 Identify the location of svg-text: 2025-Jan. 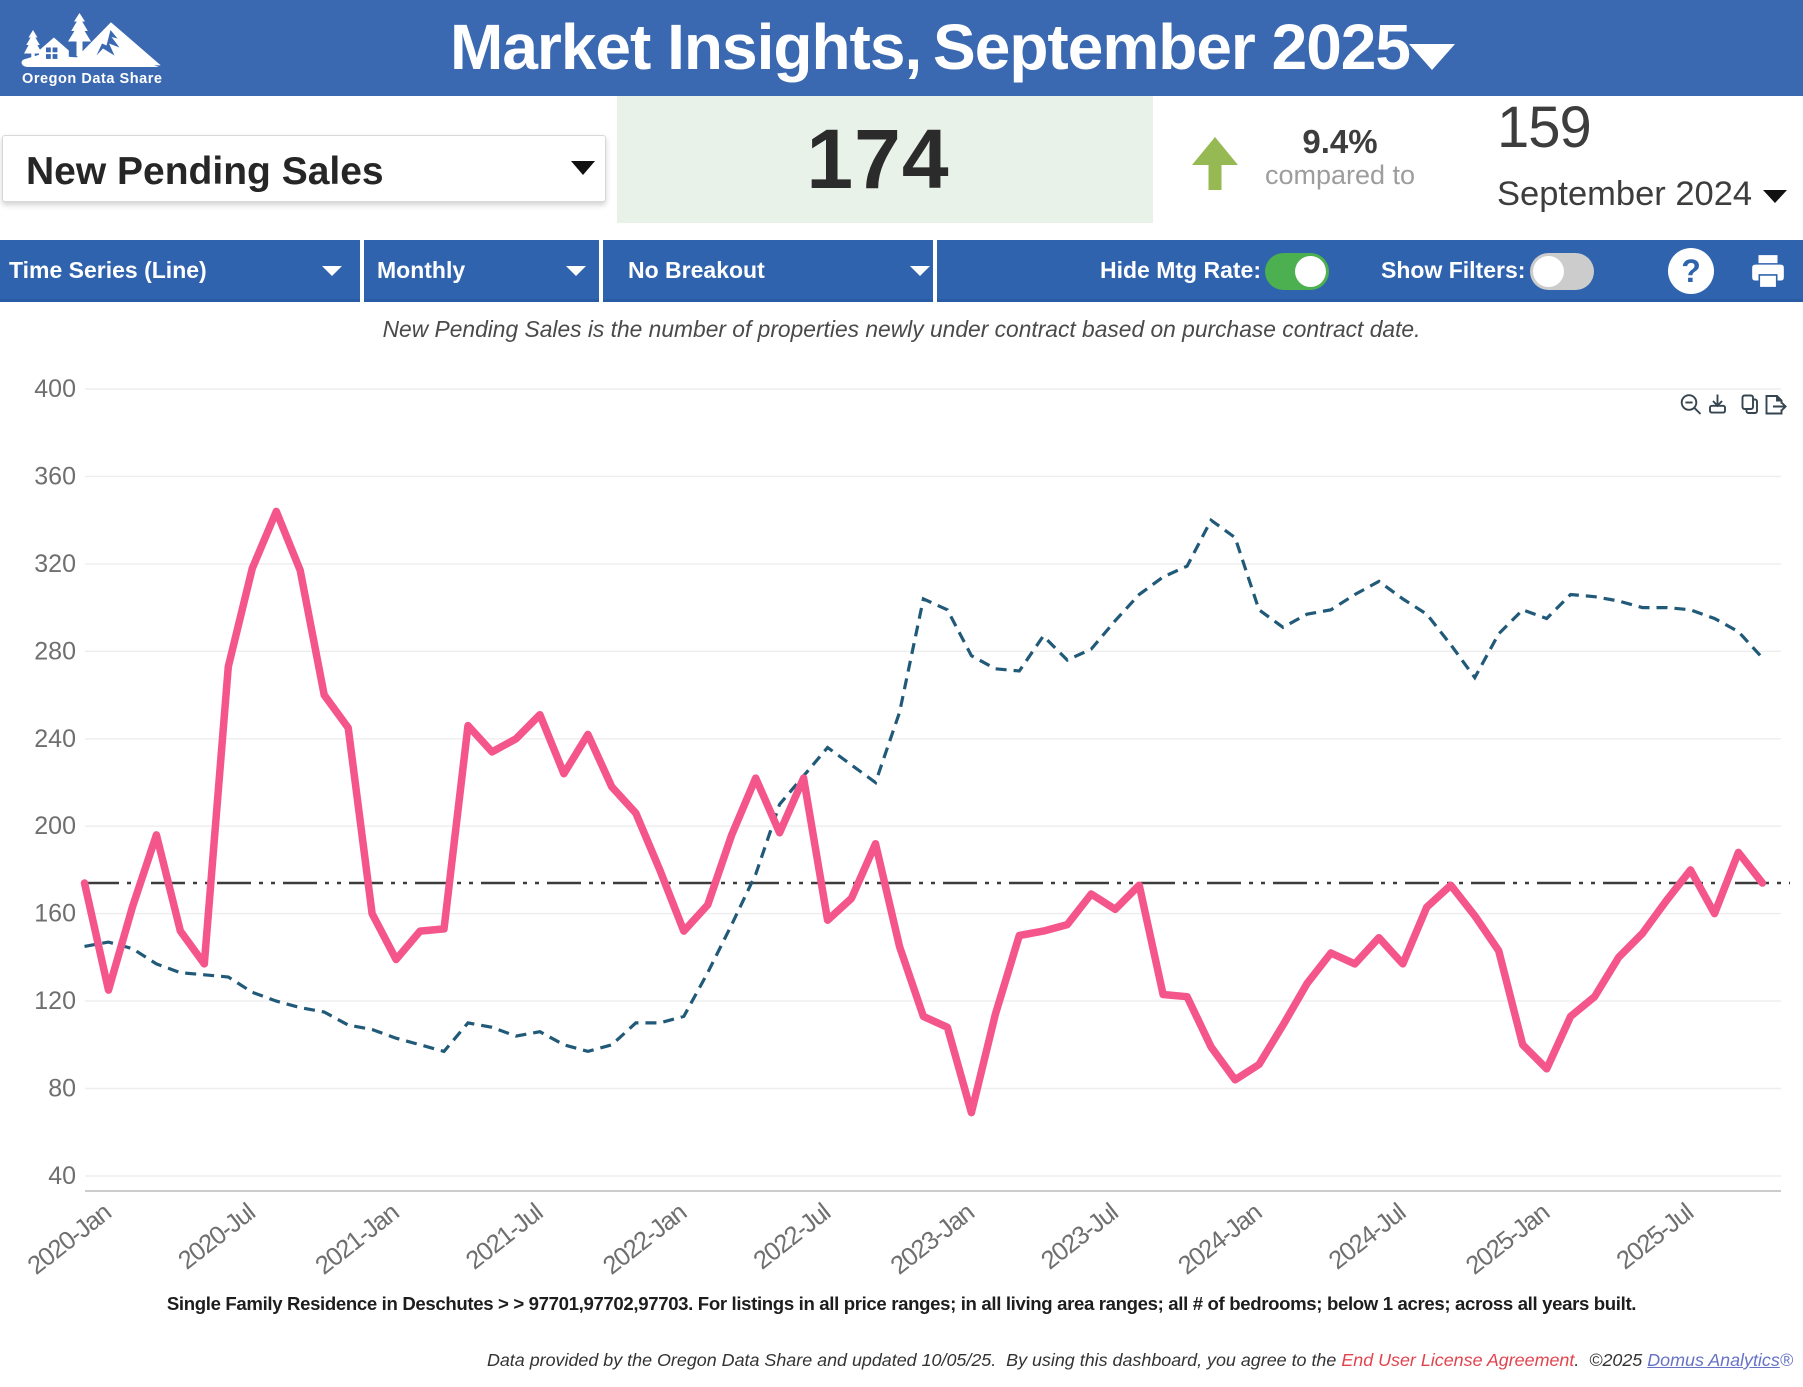
(1507, 1240).